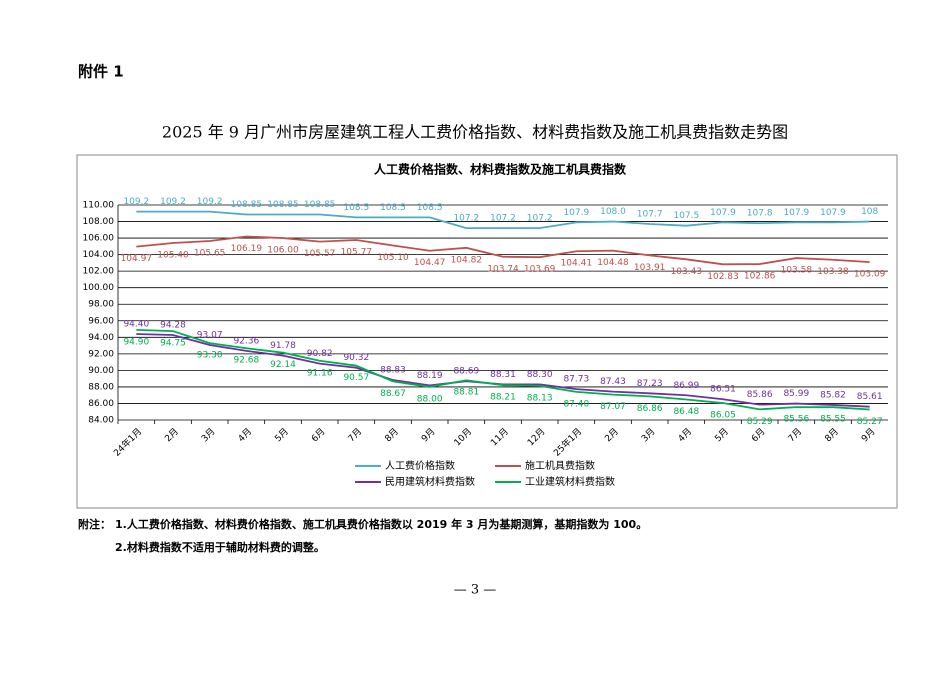 This screenshot has width=950, height=676. I want to click on data-label: 108.0, so click(613, 212).